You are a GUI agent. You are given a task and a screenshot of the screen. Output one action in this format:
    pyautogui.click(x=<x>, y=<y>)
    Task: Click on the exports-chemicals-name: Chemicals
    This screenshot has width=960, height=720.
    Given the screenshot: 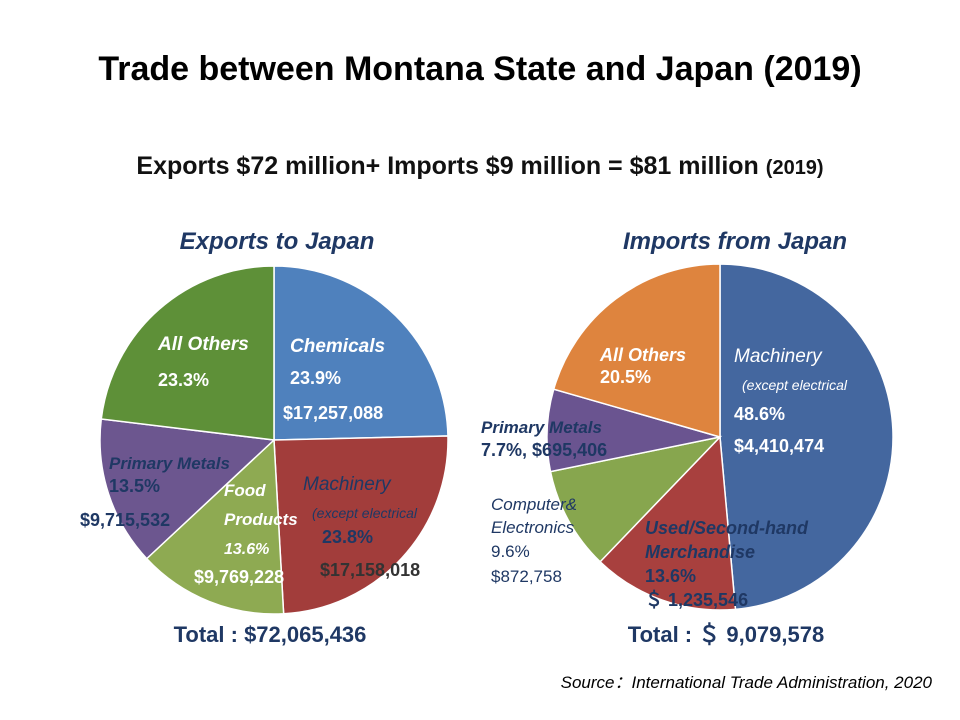 What is the action you would take?
    pyautogui.click(x=337, y=346)
    